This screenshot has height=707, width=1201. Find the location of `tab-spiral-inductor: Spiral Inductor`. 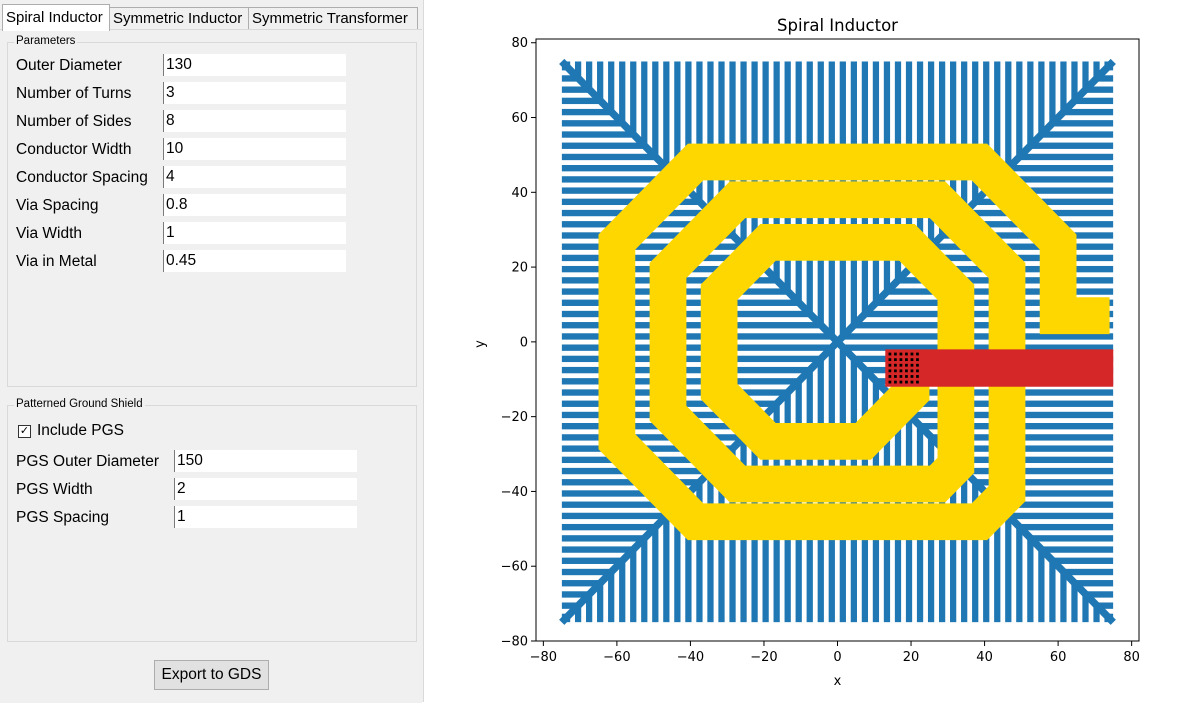

tab-spiral-inductor: Spiral Inductor is located at coordinates (56, 17).